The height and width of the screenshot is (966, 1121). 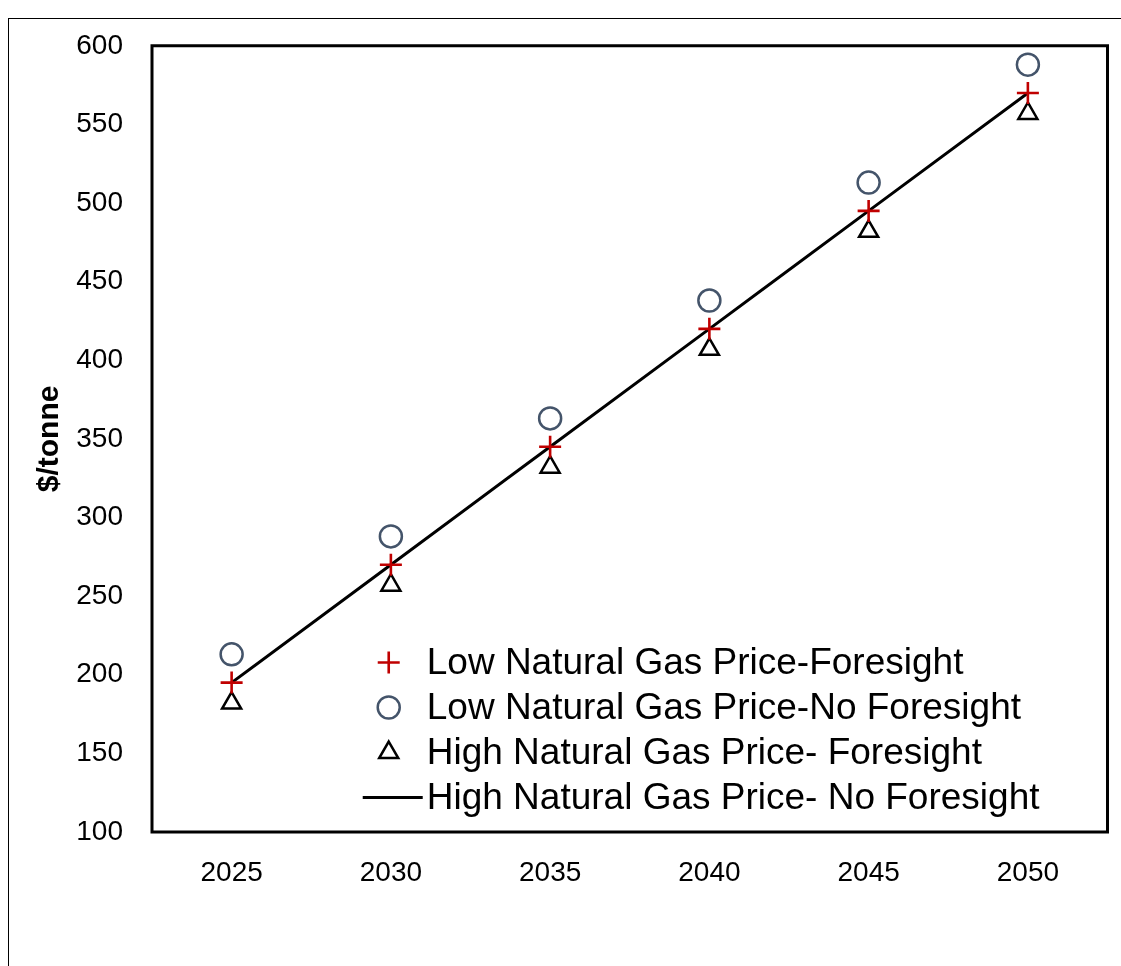 I want to click on legend-label: High Natural Gas Price- Foresight, so click(x=704, y=751).